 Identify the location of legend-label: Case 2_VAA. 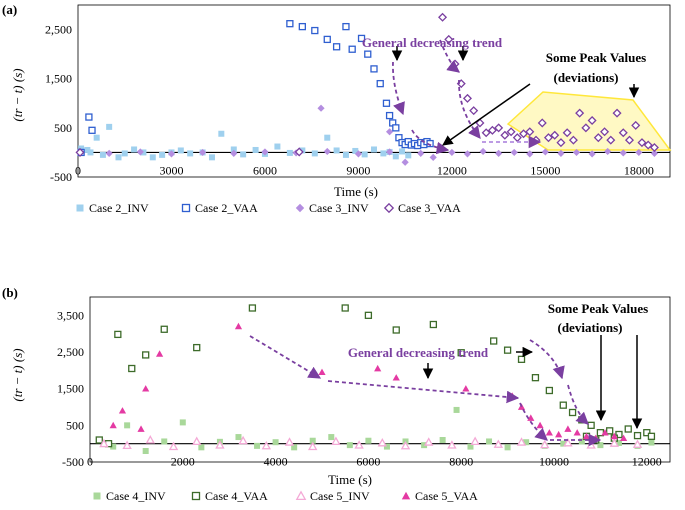
(226, 208).